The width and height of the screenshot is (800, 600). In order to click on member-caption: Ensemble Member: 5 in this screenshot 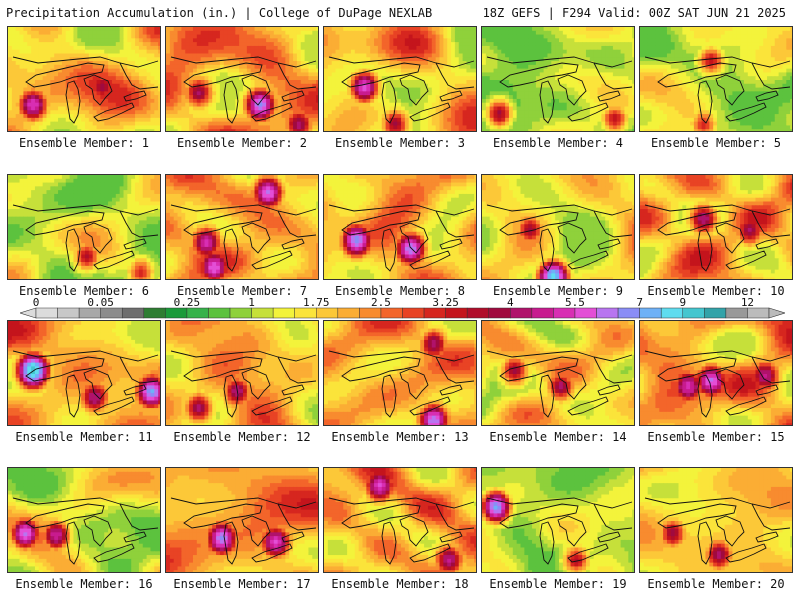, I will do `click(716, 143)`.